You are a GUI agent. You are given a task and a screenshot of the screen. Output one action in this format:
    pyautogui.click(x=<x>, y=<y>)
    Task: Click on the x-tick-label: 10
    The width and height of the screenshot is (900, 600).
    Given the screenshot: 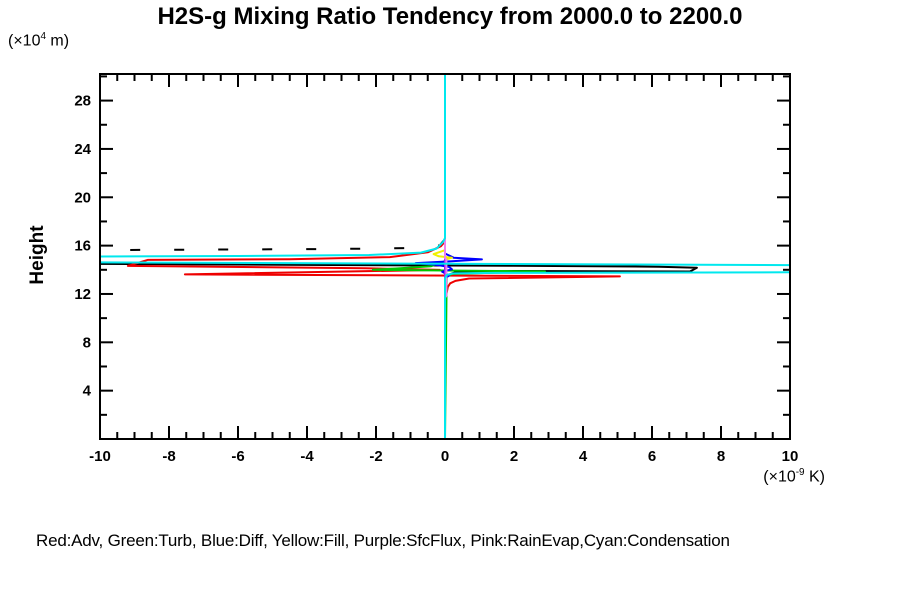 What is the action you would take?
    pyautogui.click(x=790, y=456)
    